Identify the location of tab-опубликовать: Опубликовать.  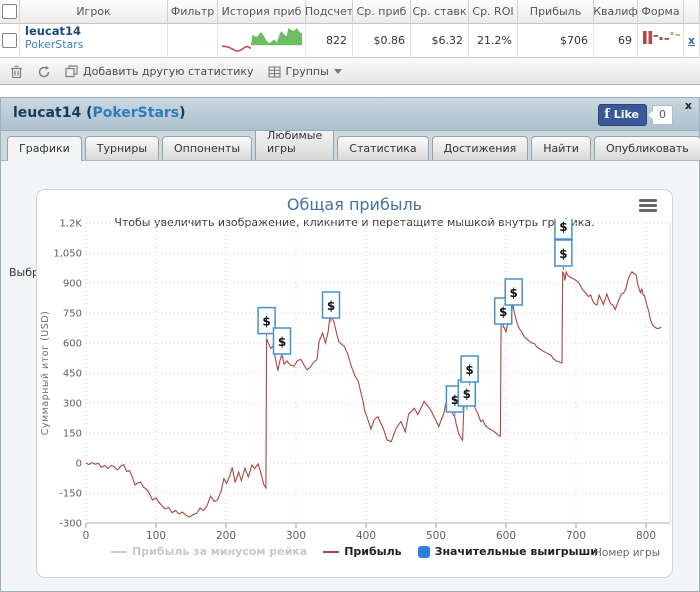
(646, 148).